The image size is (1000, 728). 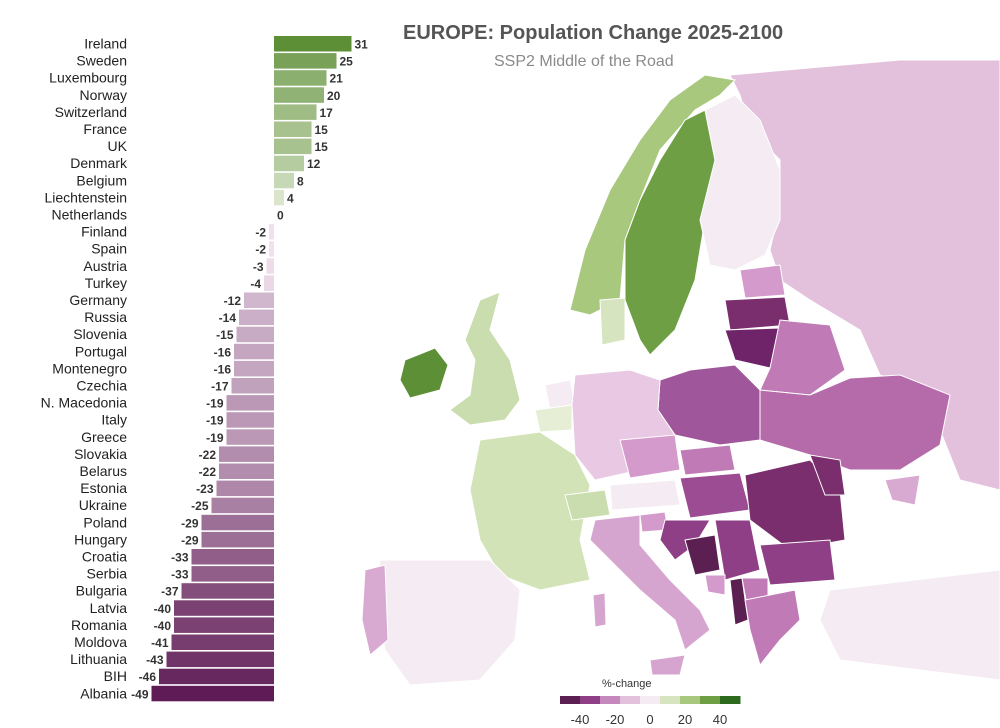 I want to click on bar-italy, so click(x=250, y=420).